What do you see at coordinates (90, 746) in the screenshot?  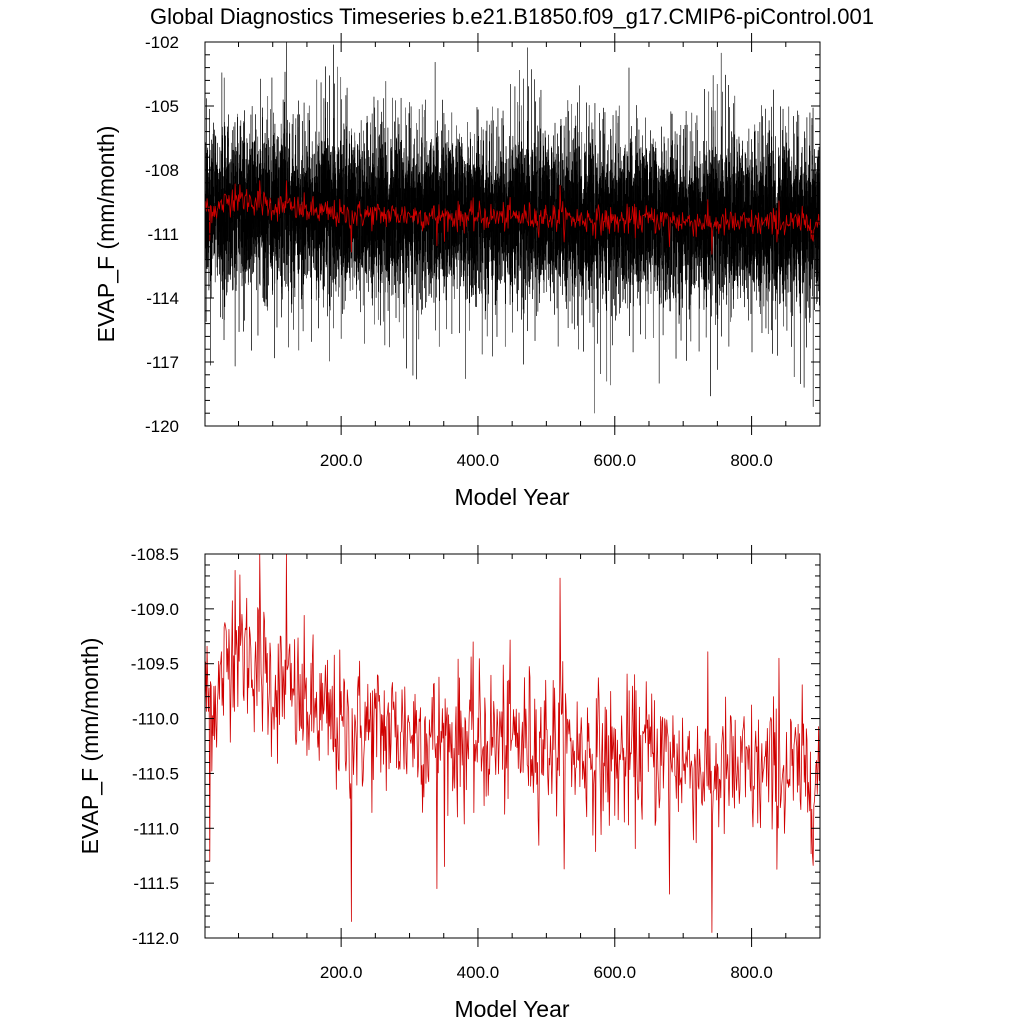 I see `bottom-y-axis-label: EVAP_F (mm/month)` at bounding box center [90, 746].